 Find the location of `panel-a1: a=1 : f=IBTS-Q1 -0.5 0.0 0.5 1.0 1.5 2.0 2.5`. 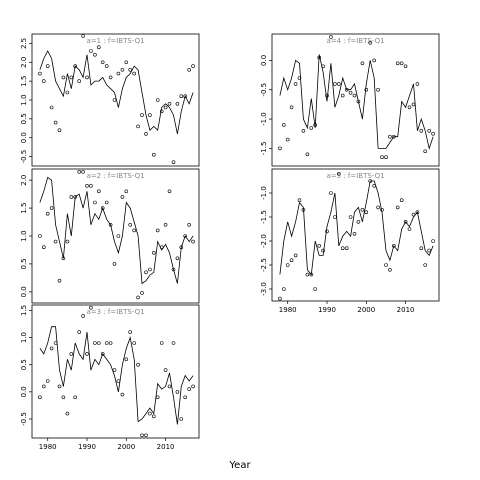

panel-a1: a=1 : f=IBTS-Q1 -0.5 0.0 0.5 1.0 1.5 2.0 2.5 is located at coordinates (110, 100).